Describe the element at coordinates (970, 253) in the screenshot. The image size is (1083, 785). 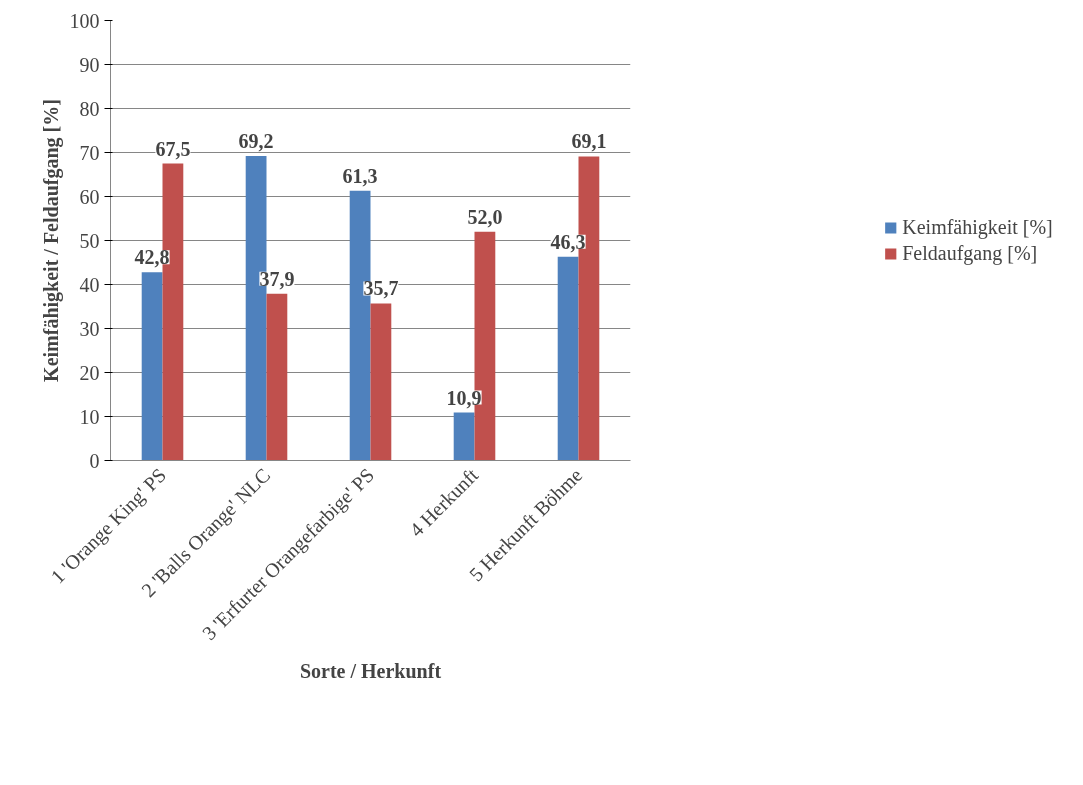
I see `legend-label: Feldaufgang [%]` at that location.